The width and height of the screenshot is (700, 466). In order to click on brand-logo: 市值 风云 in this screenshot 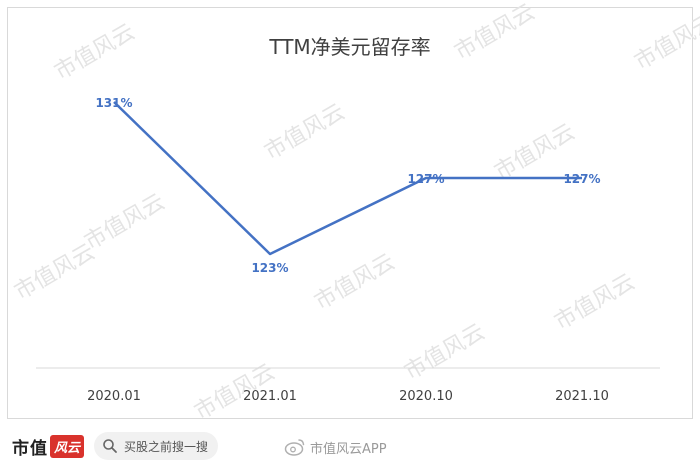, I will do `click(48, 446)`.